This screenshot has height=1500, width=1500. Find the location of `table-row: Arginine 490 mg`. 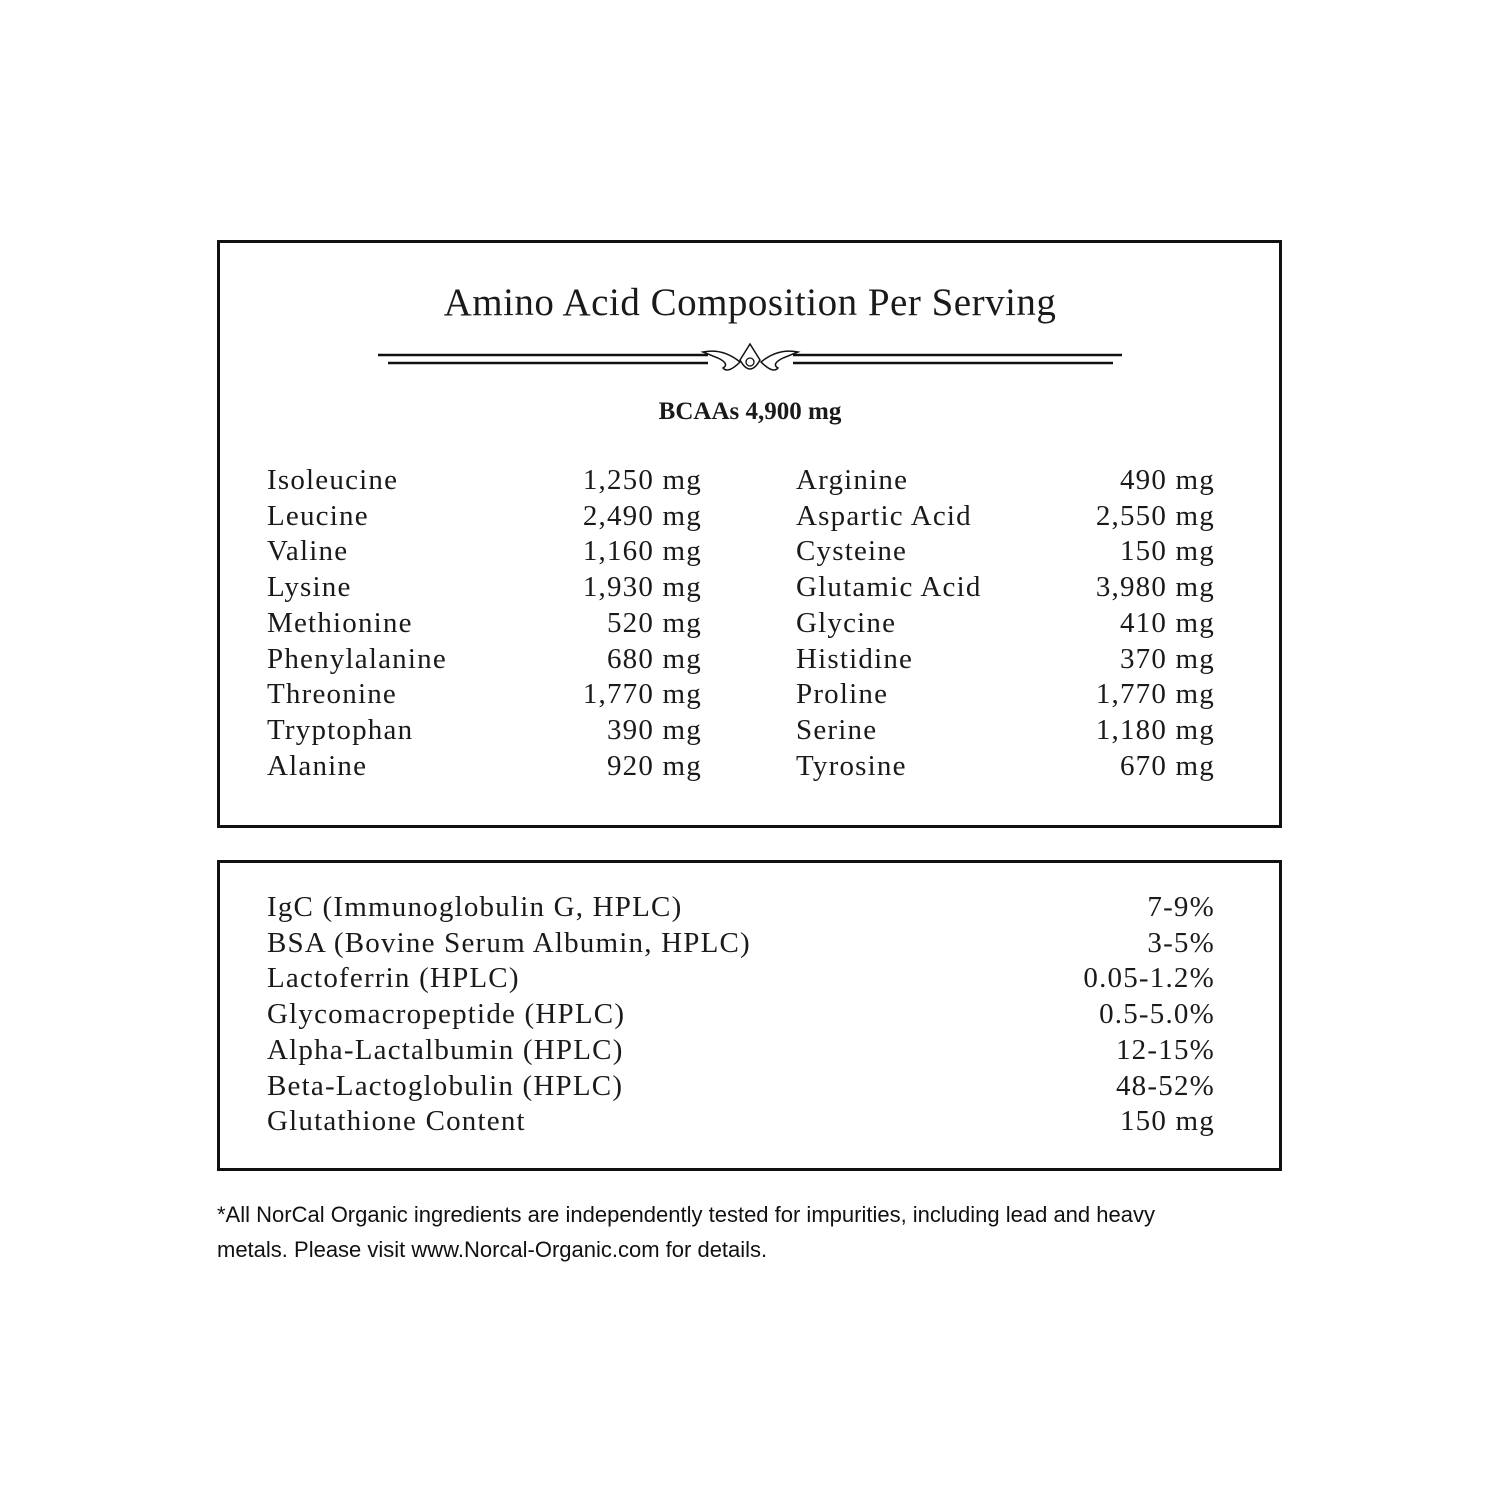

table-row: Arginine 490 mg is located at coordinates (1005, 480).